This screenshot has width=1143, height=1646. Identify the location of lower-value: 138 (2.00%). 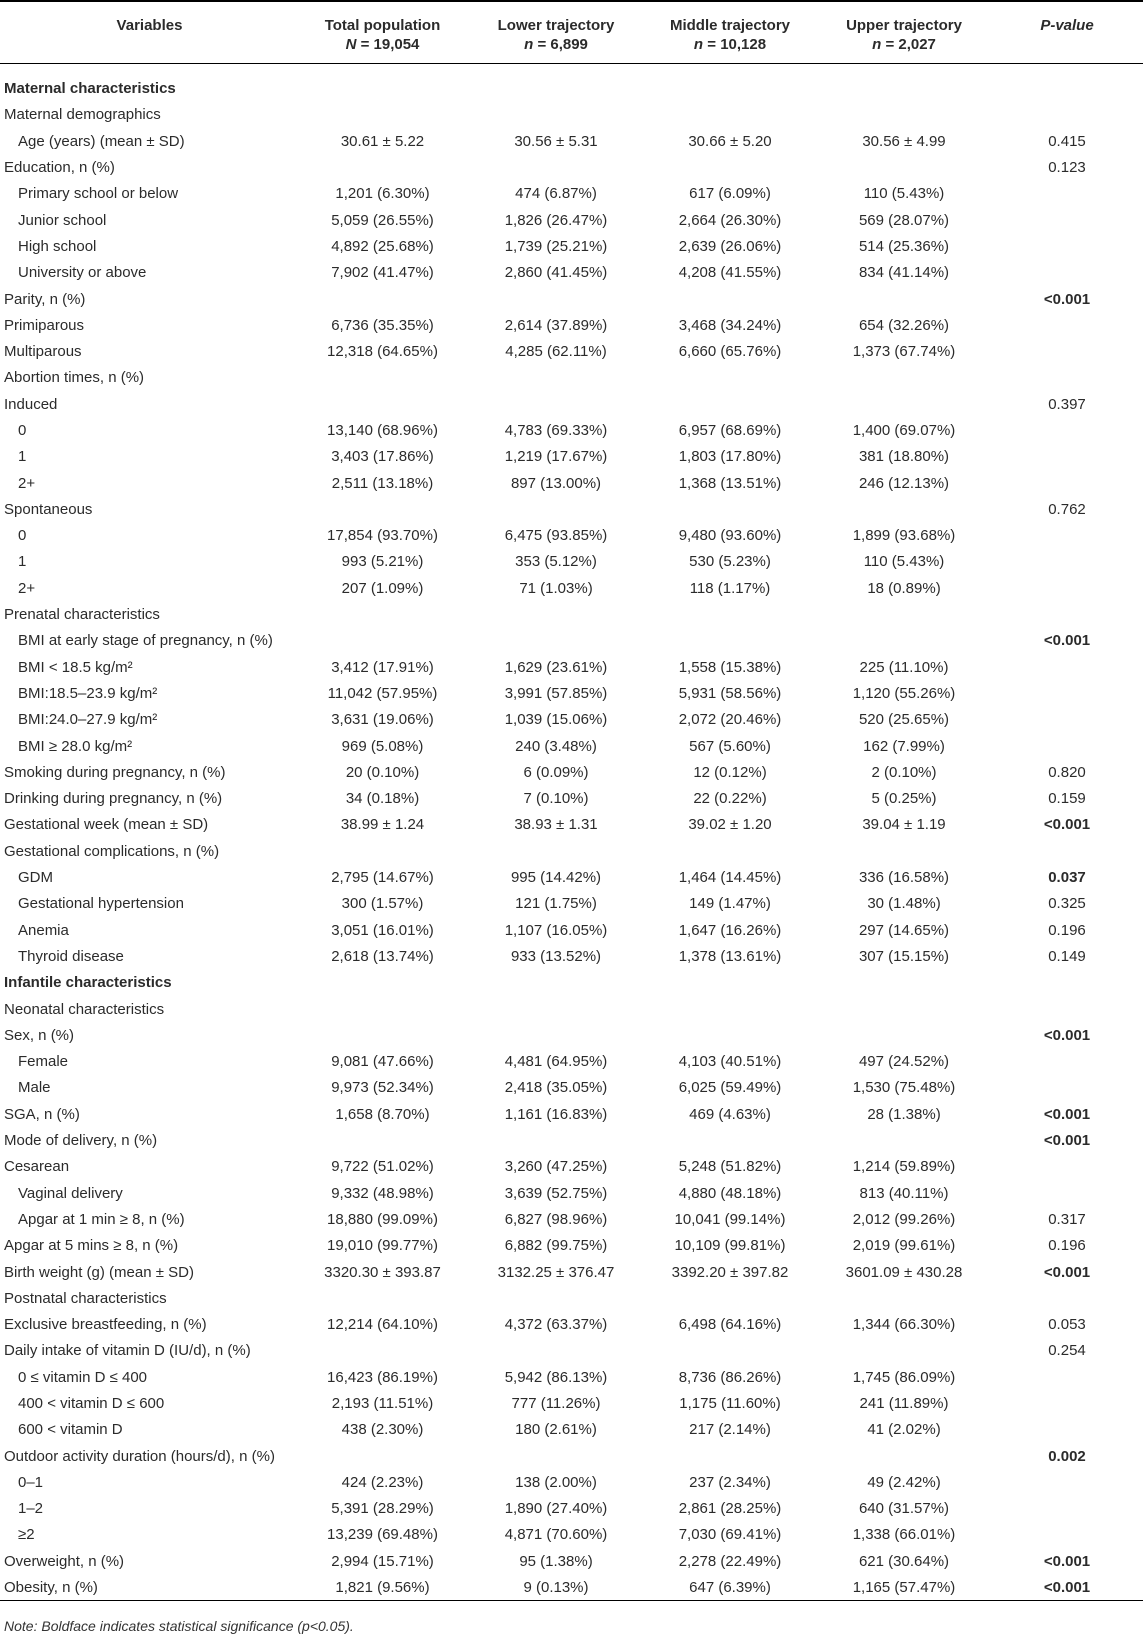
(556, 1482).